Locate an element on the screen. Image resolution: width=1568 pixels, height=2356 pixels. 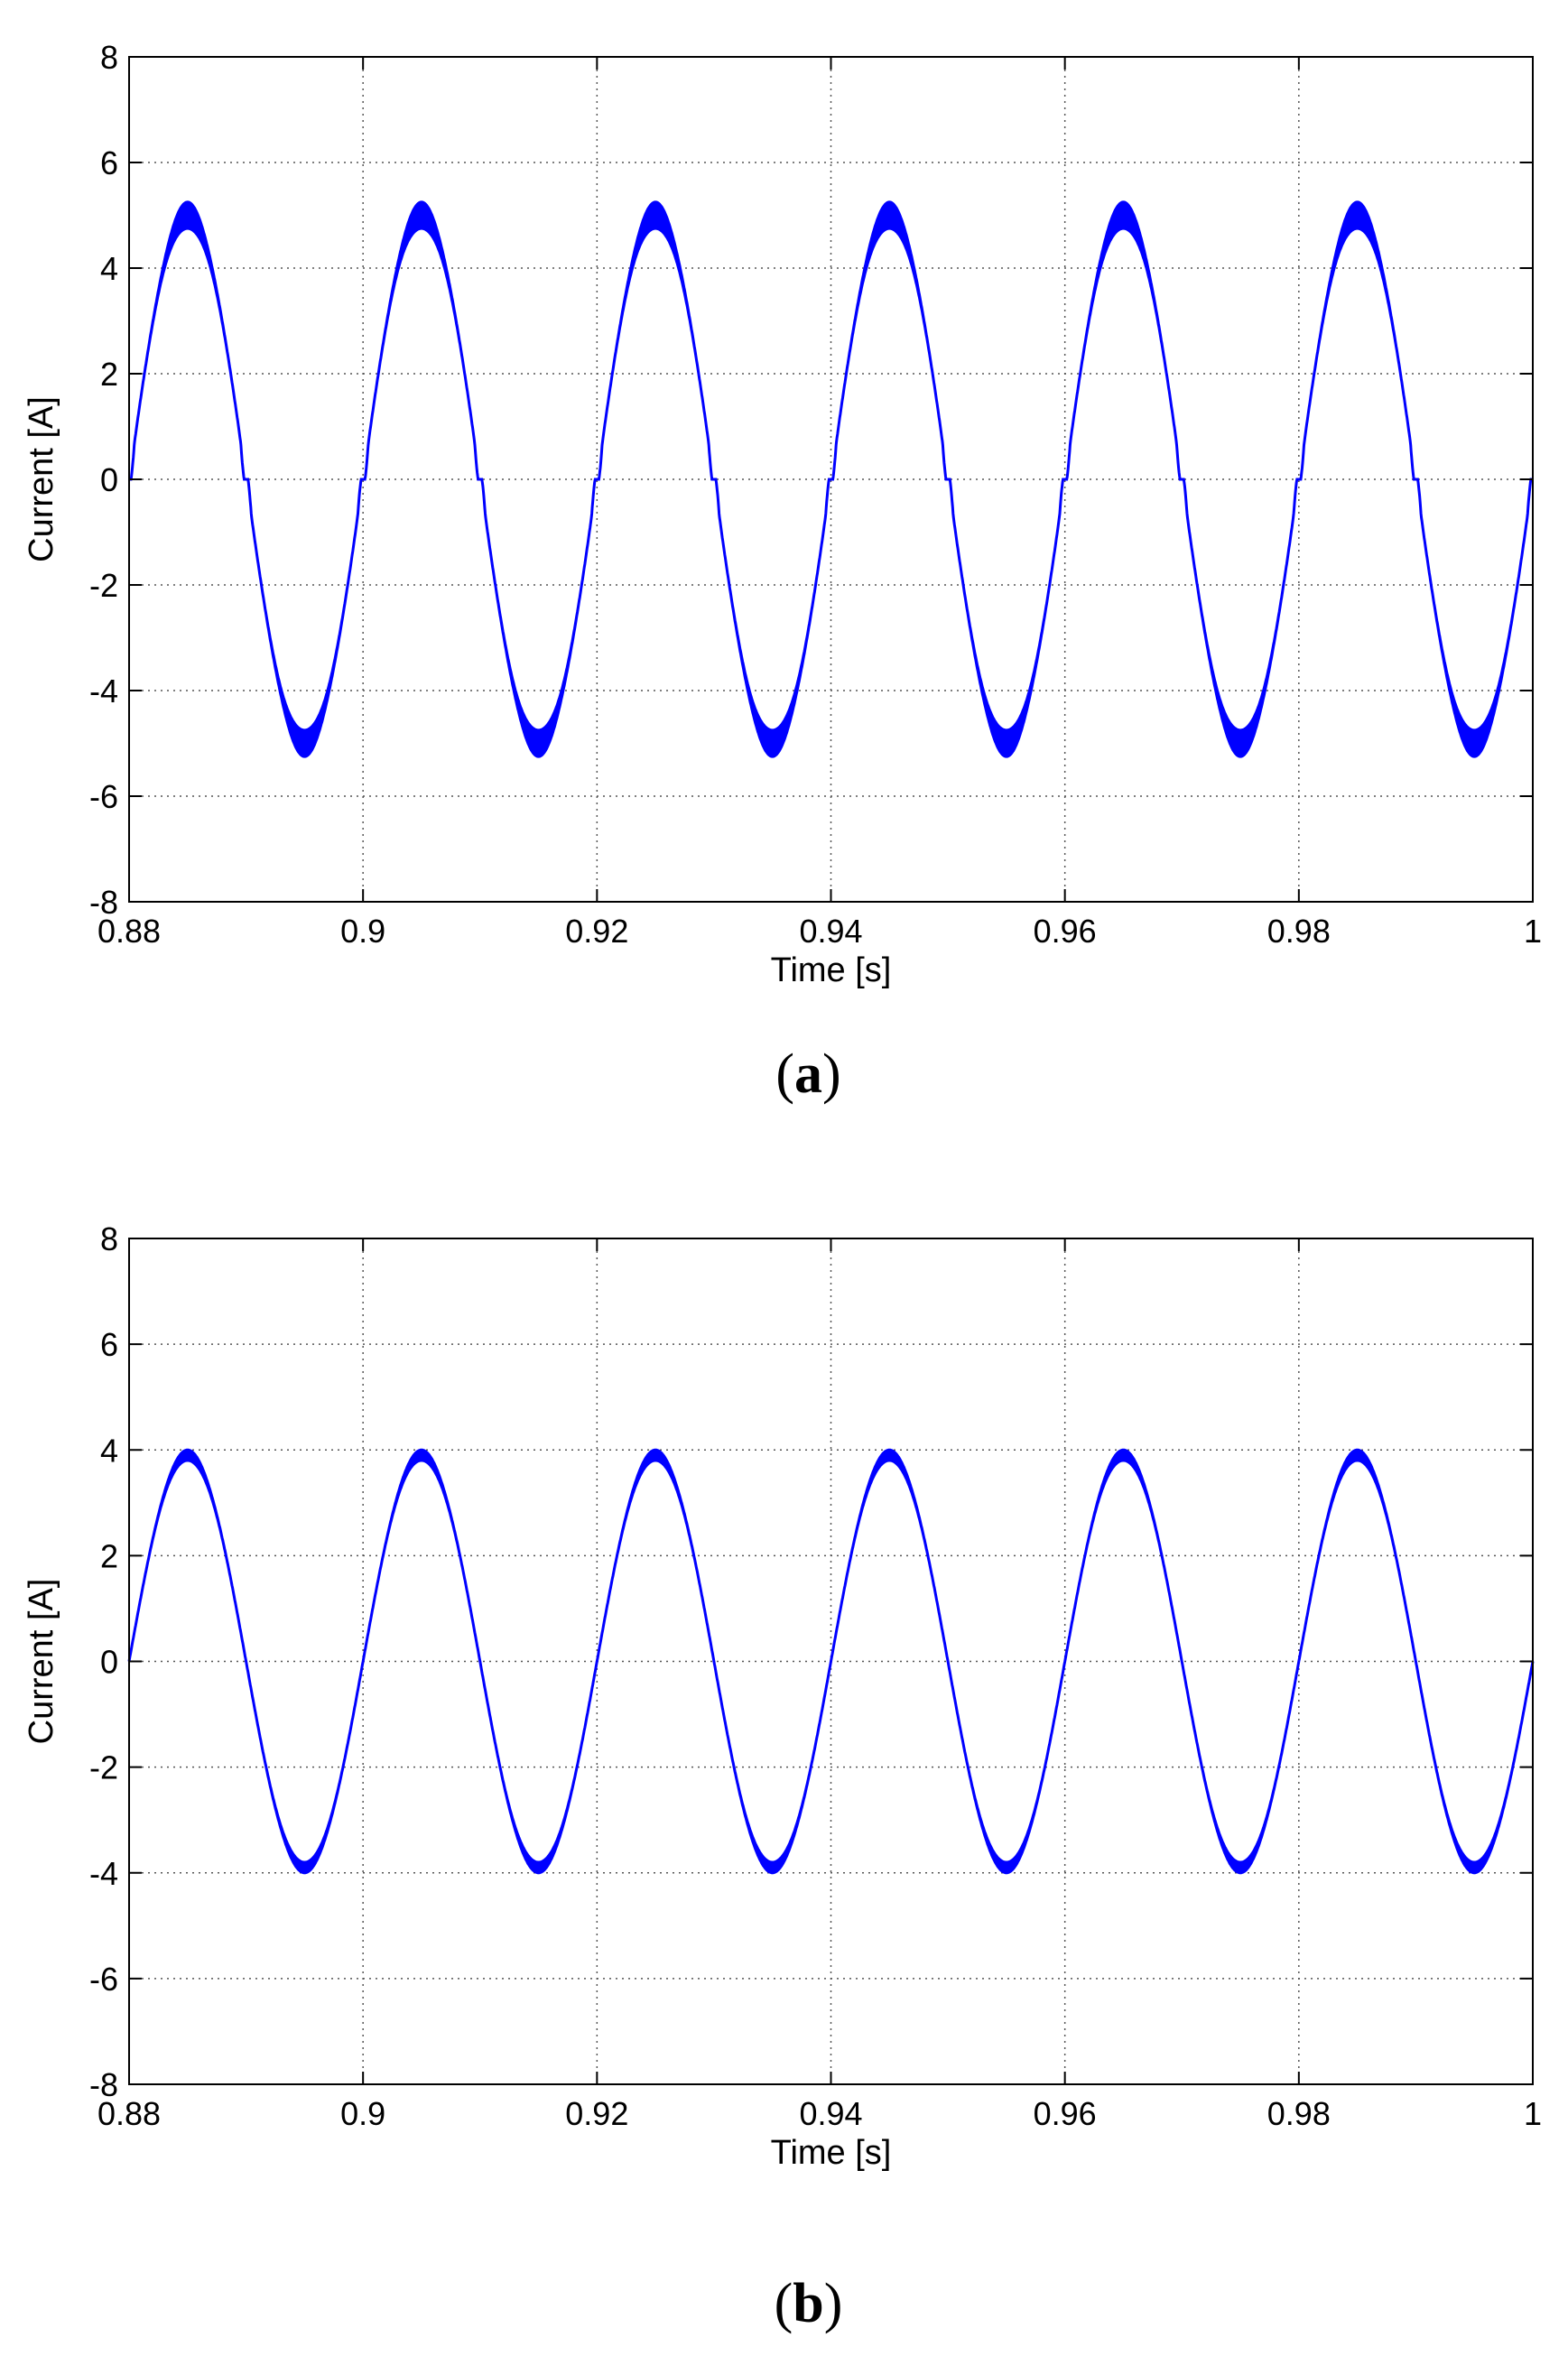
x-tick-label-b-0-96: 0.96 is located at coordinates (1065, 2113).